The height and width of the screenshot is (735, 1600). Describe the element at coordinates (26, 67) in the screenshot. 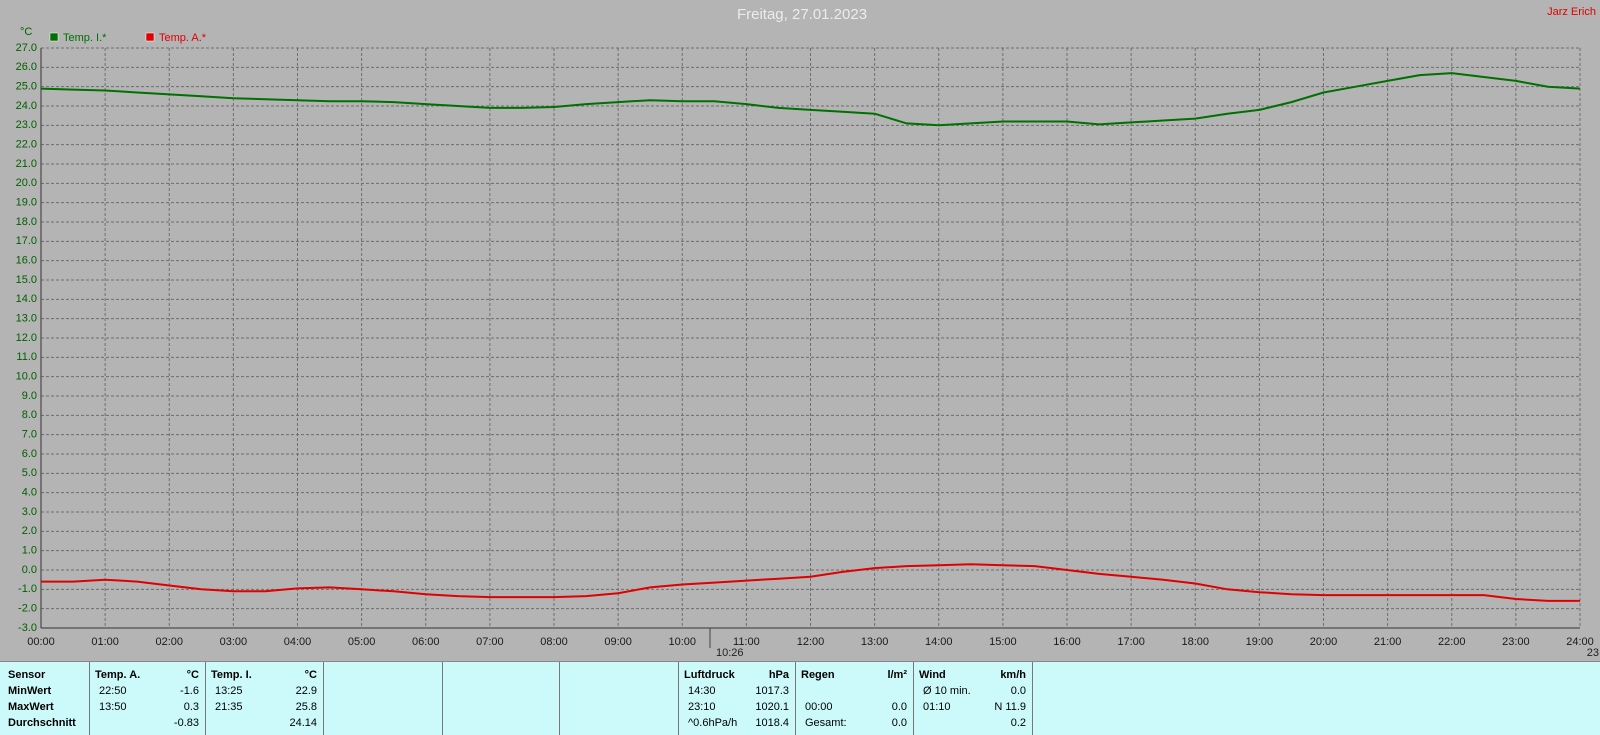

I see `y-tick-label: 26.0` at that location.